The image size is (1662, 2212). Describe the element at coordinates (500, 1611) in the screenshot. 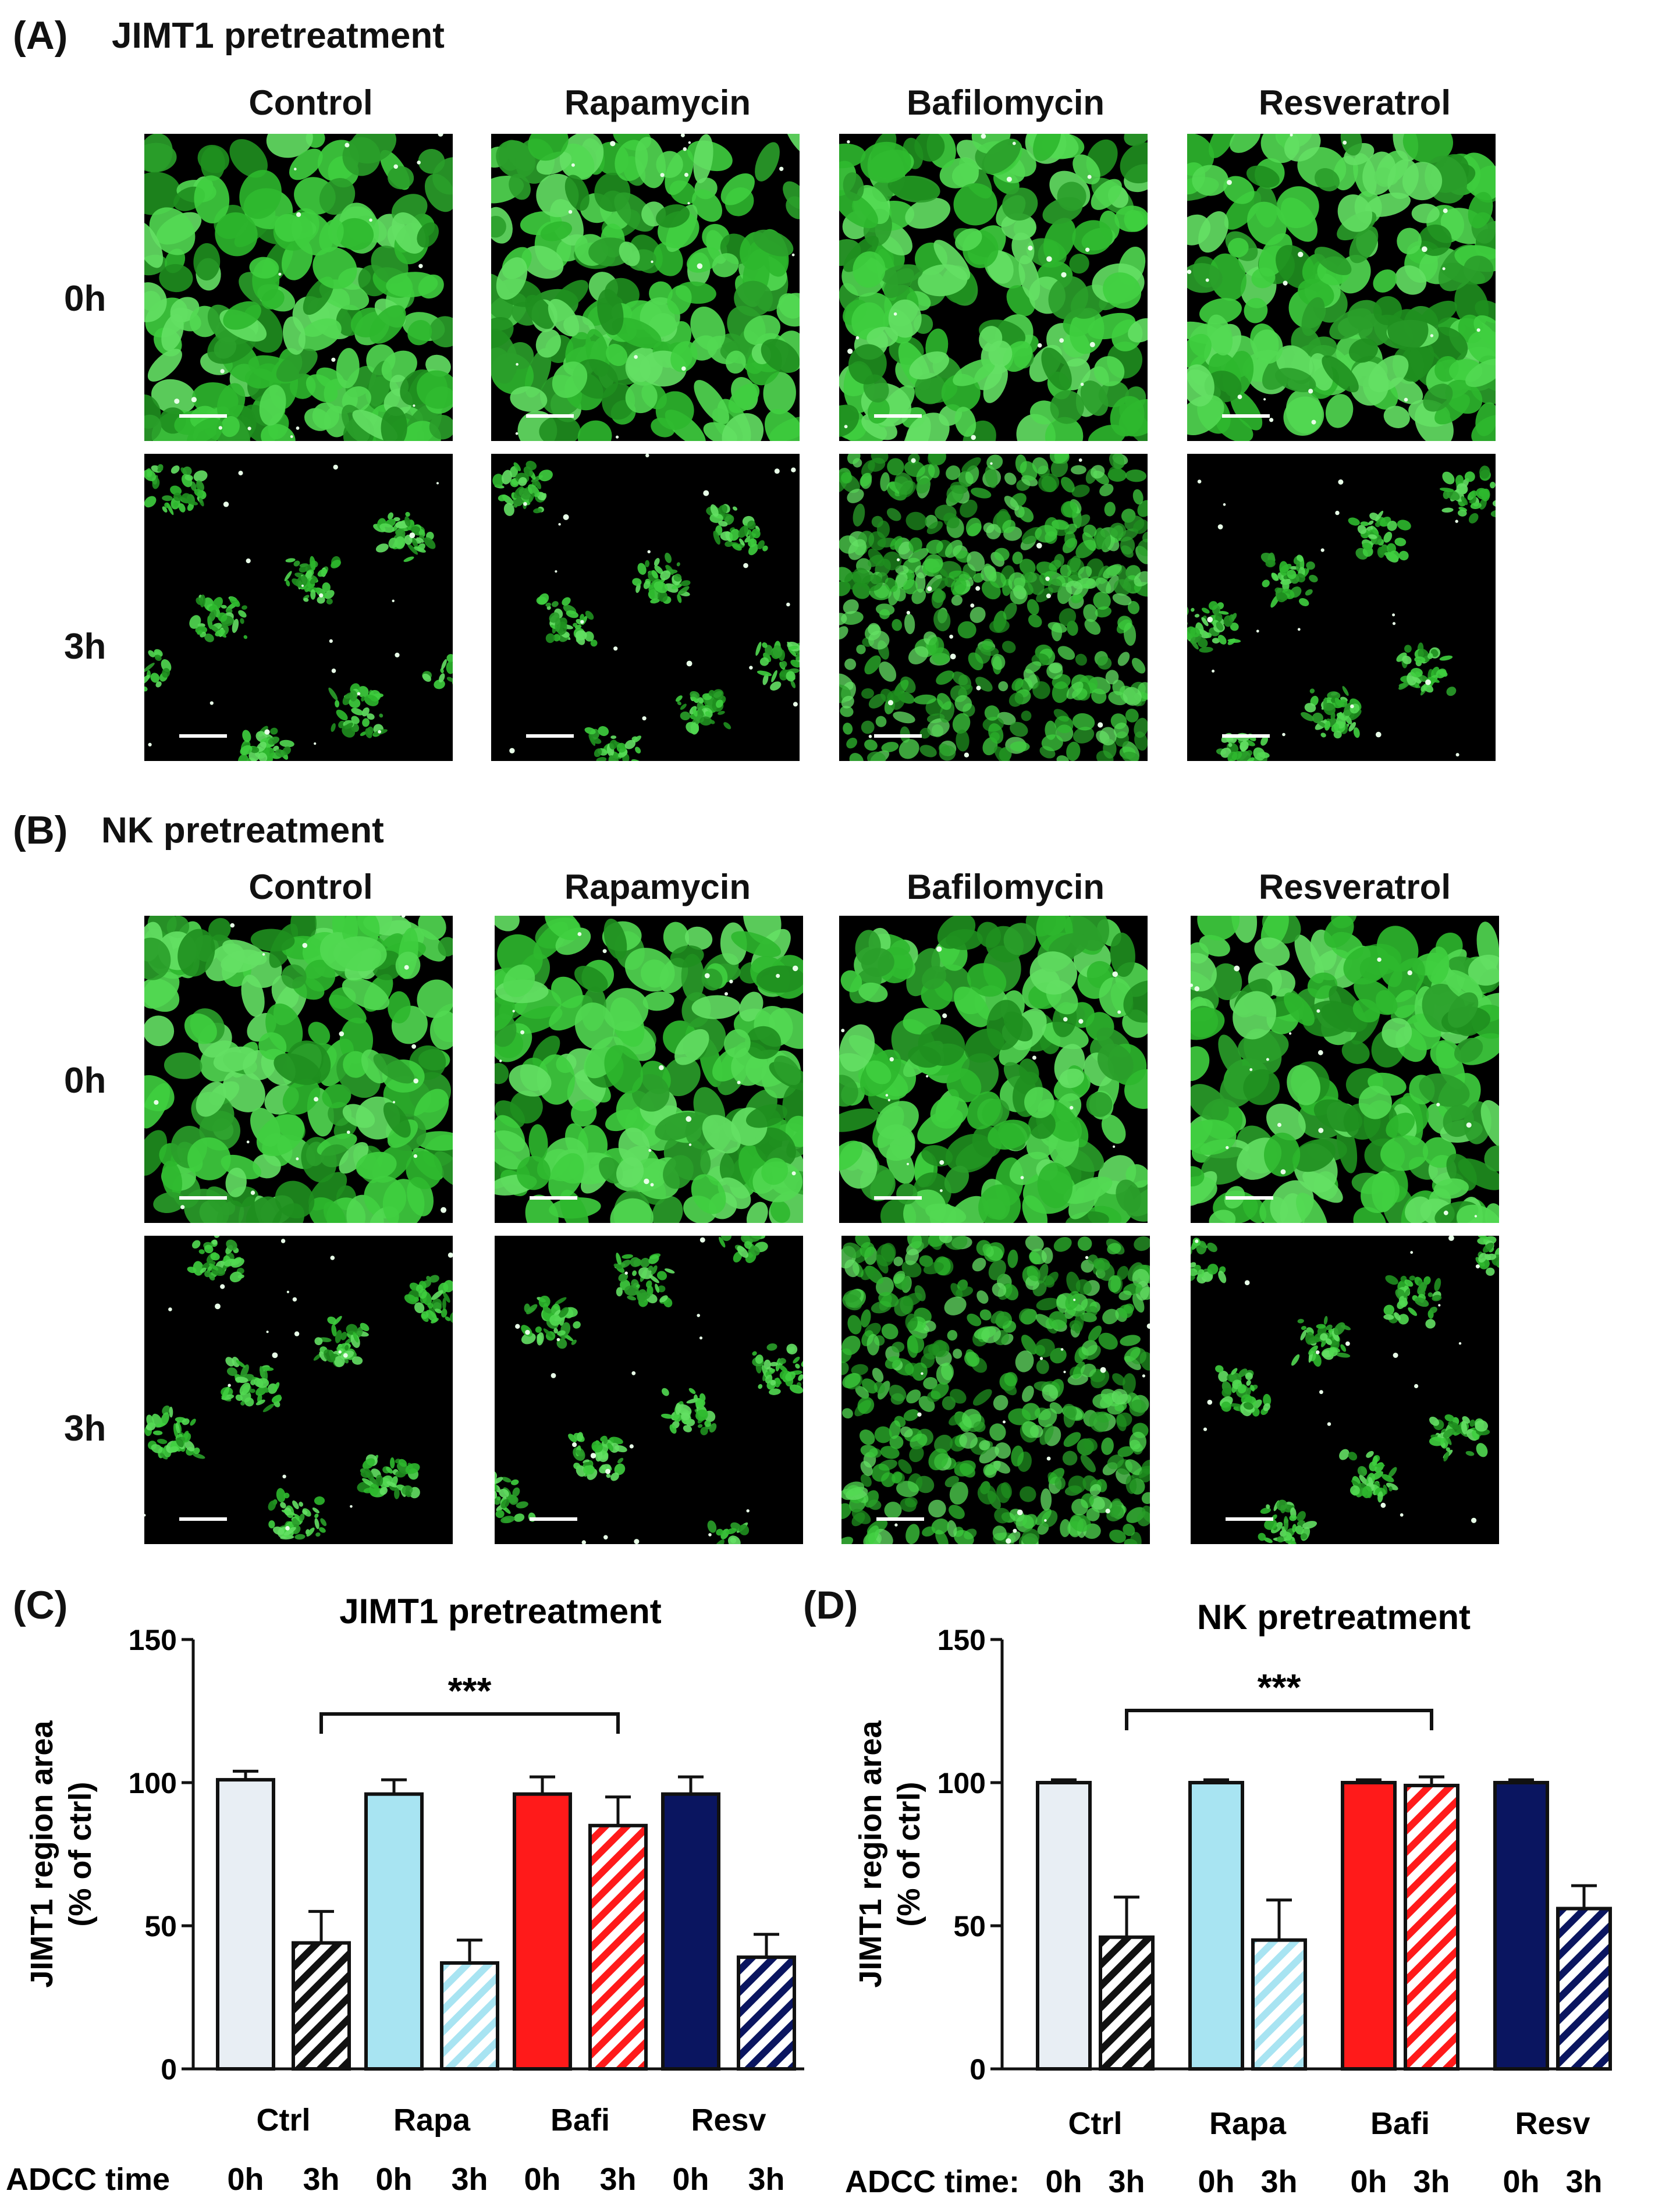

I see `chart-title: JIMT1 pretreatment` at that location.